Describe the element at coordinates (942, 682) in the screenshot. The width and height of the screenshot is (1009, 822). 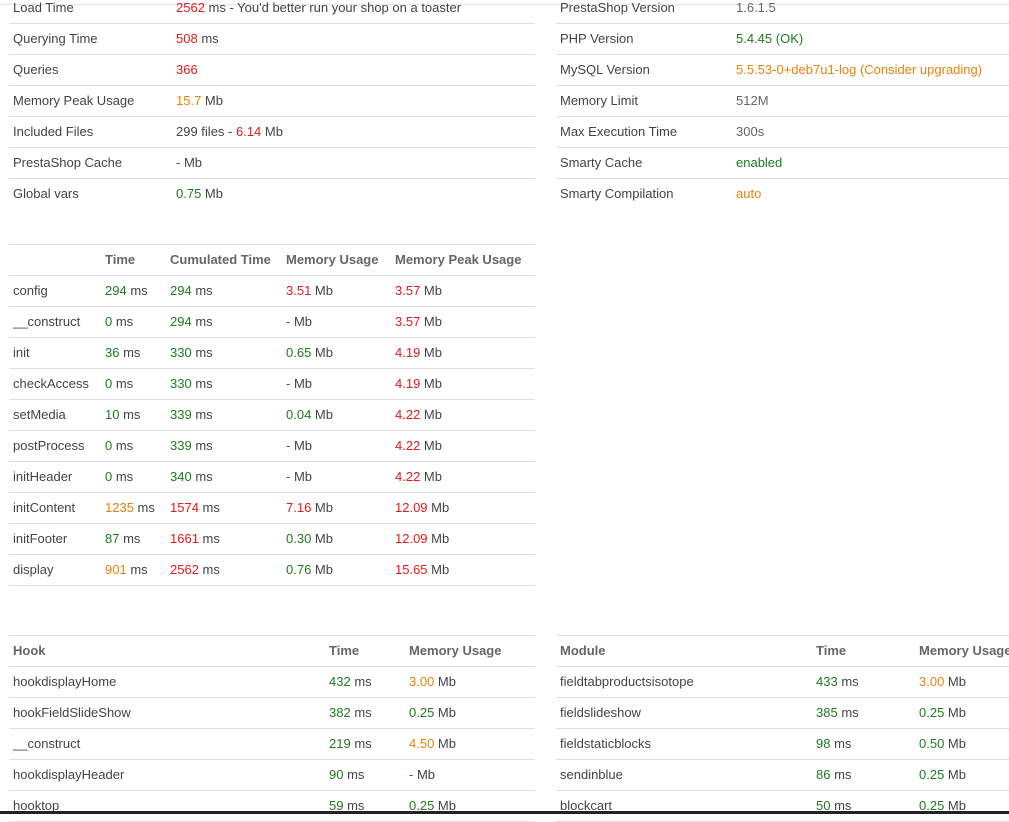
I see `memory-usage: 3.00 Mb` at that location.